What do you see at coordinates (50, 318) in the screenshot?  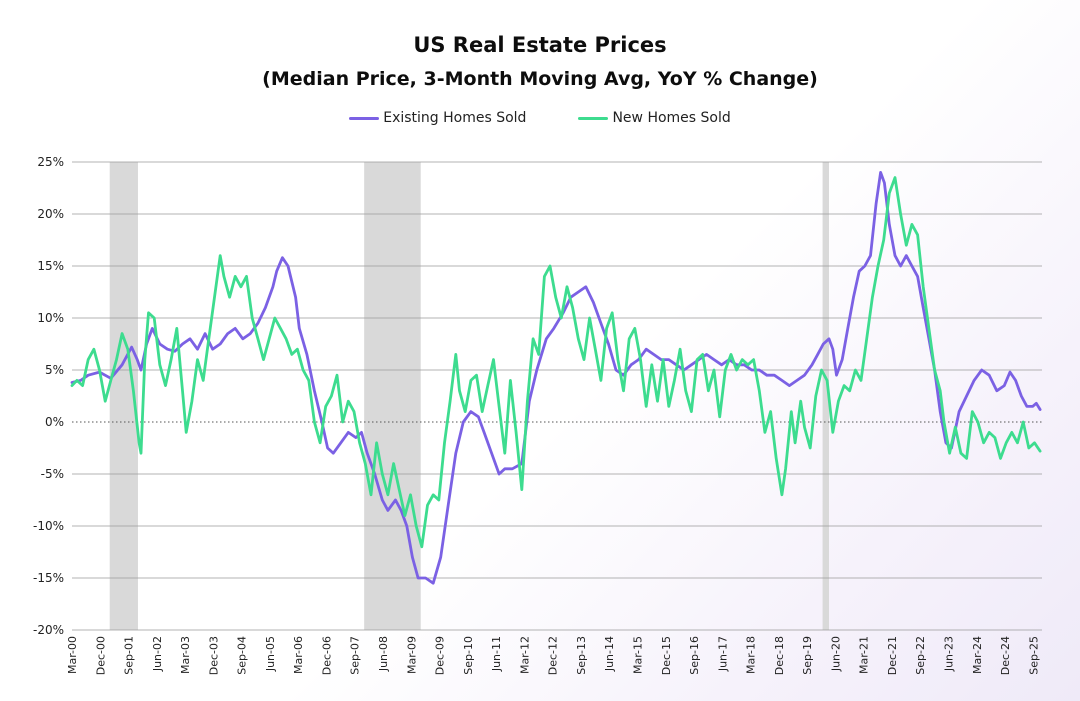 I see `y-tick-label: 10%` at bounding box center [50, 318].